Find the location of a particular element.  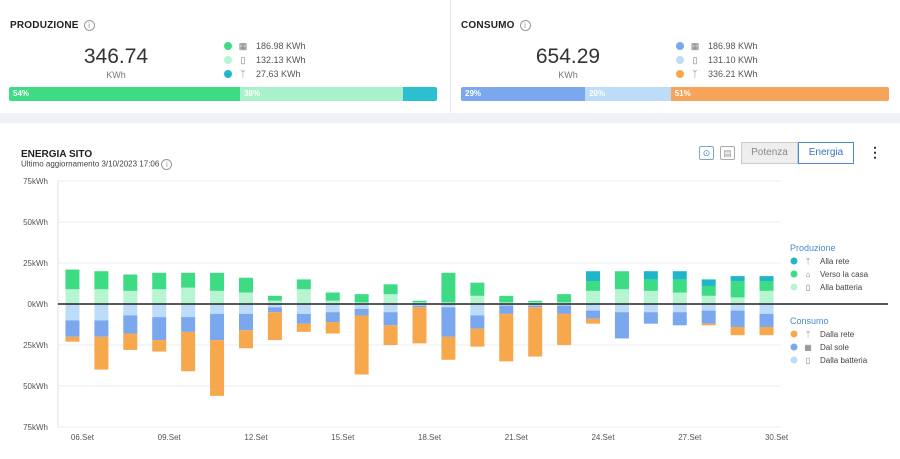

production-title: PRODUZIONE i is located at coordinates (52, 25).